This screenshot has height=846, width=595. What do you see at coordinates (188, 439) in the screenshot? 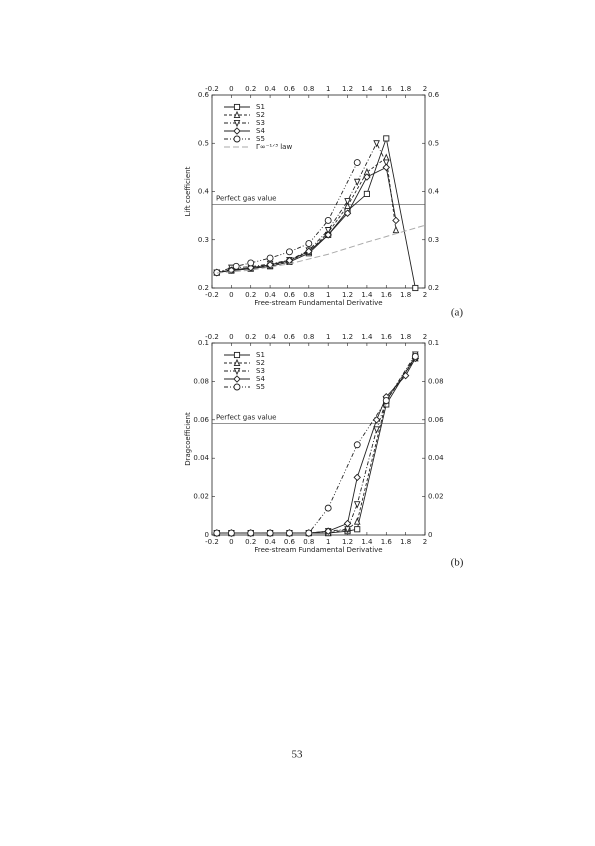
I see `y-axis-label: Dragcoefficient` at bounding box center [188, 439].